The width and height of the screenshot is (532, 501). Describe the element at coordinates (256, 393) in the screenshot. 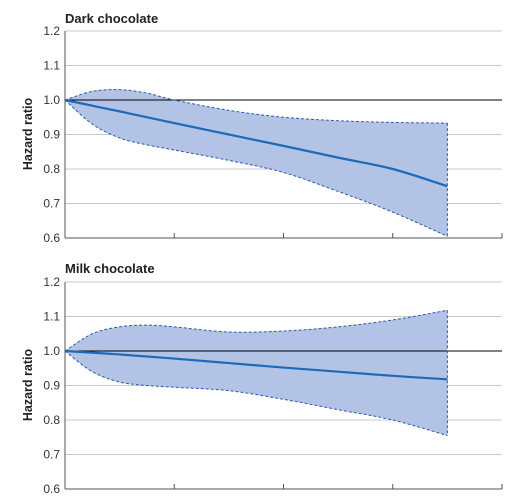

I see `lower-ci-line` at that location.